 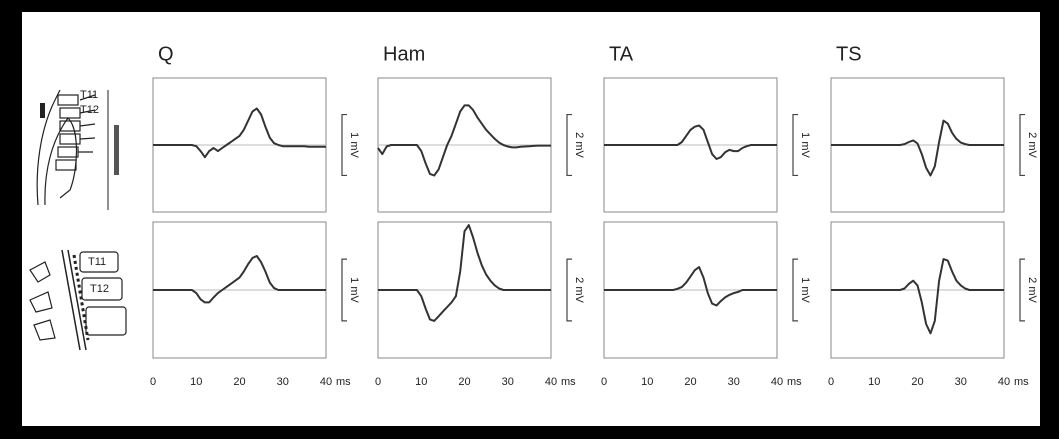 I want to click on spinous-process, so click(x=87, y=123).